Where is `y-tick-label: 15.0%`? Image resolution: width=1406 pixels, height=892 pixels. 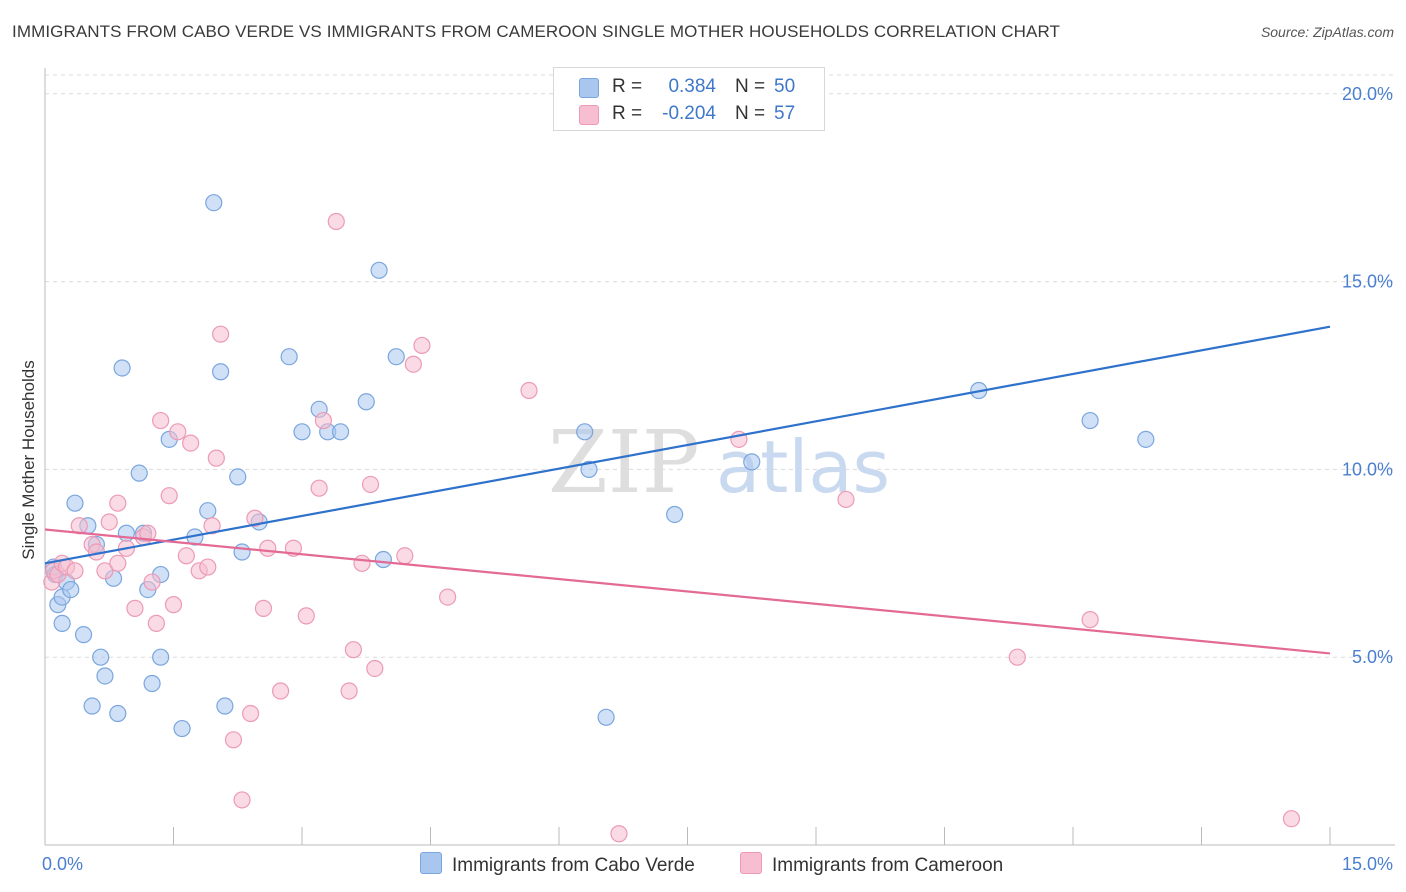 y-tick-label: 15.0% is located at coordinates (1367, 282).